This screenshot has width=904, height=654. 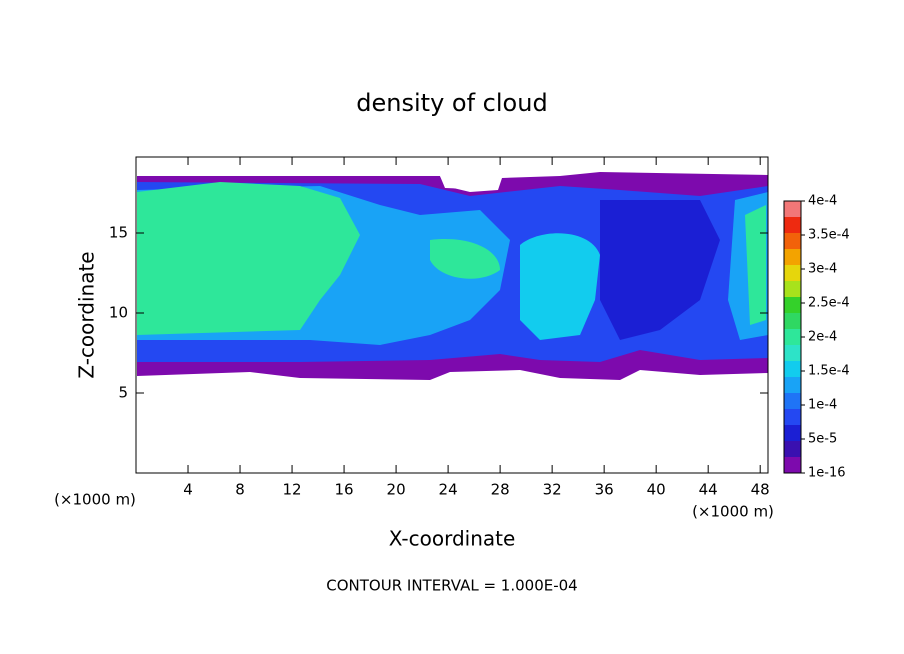 What do you see at coordinates (822, 337) in the screenshot?
I see `colorbar-label: 2e-4` at bounding box center [822, 337].